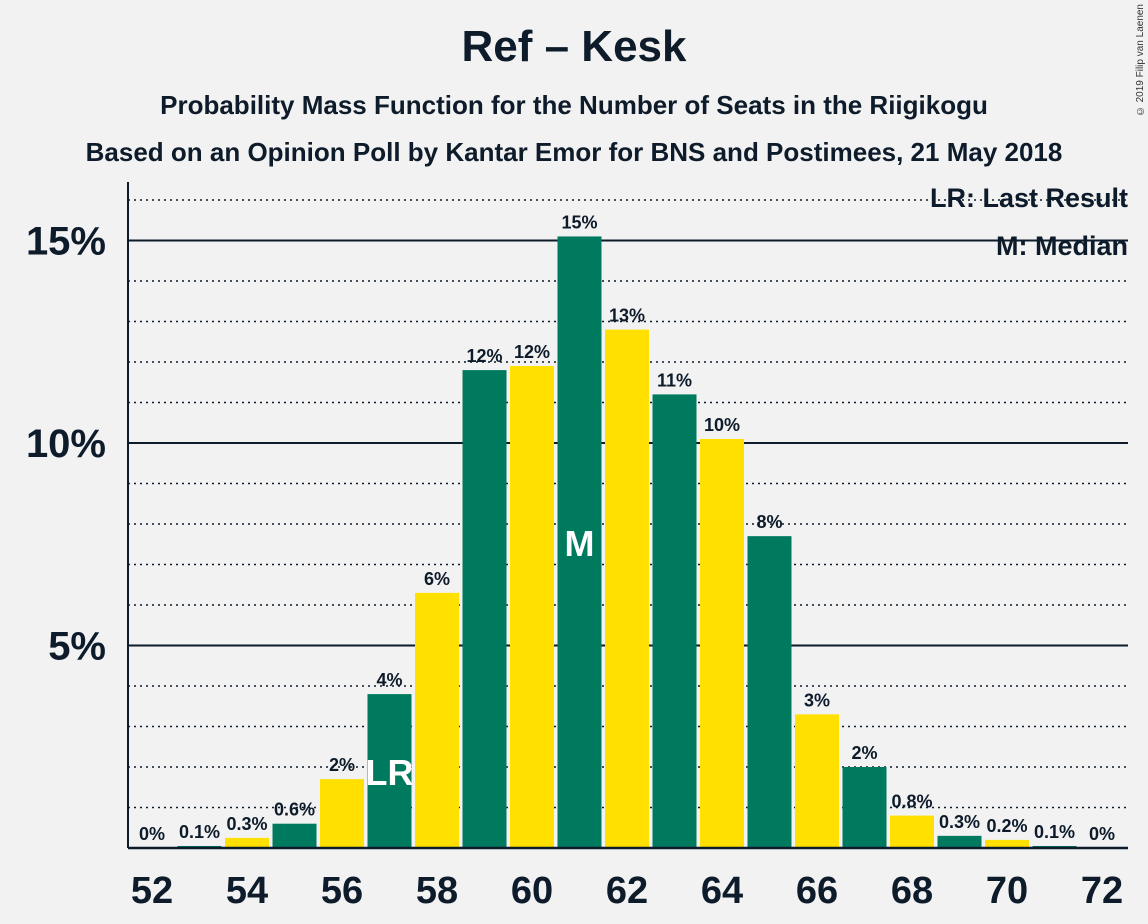  Describe the element at coordinates (627, 891) in the screenshot. I see `x-tick-label: 62` at that location.